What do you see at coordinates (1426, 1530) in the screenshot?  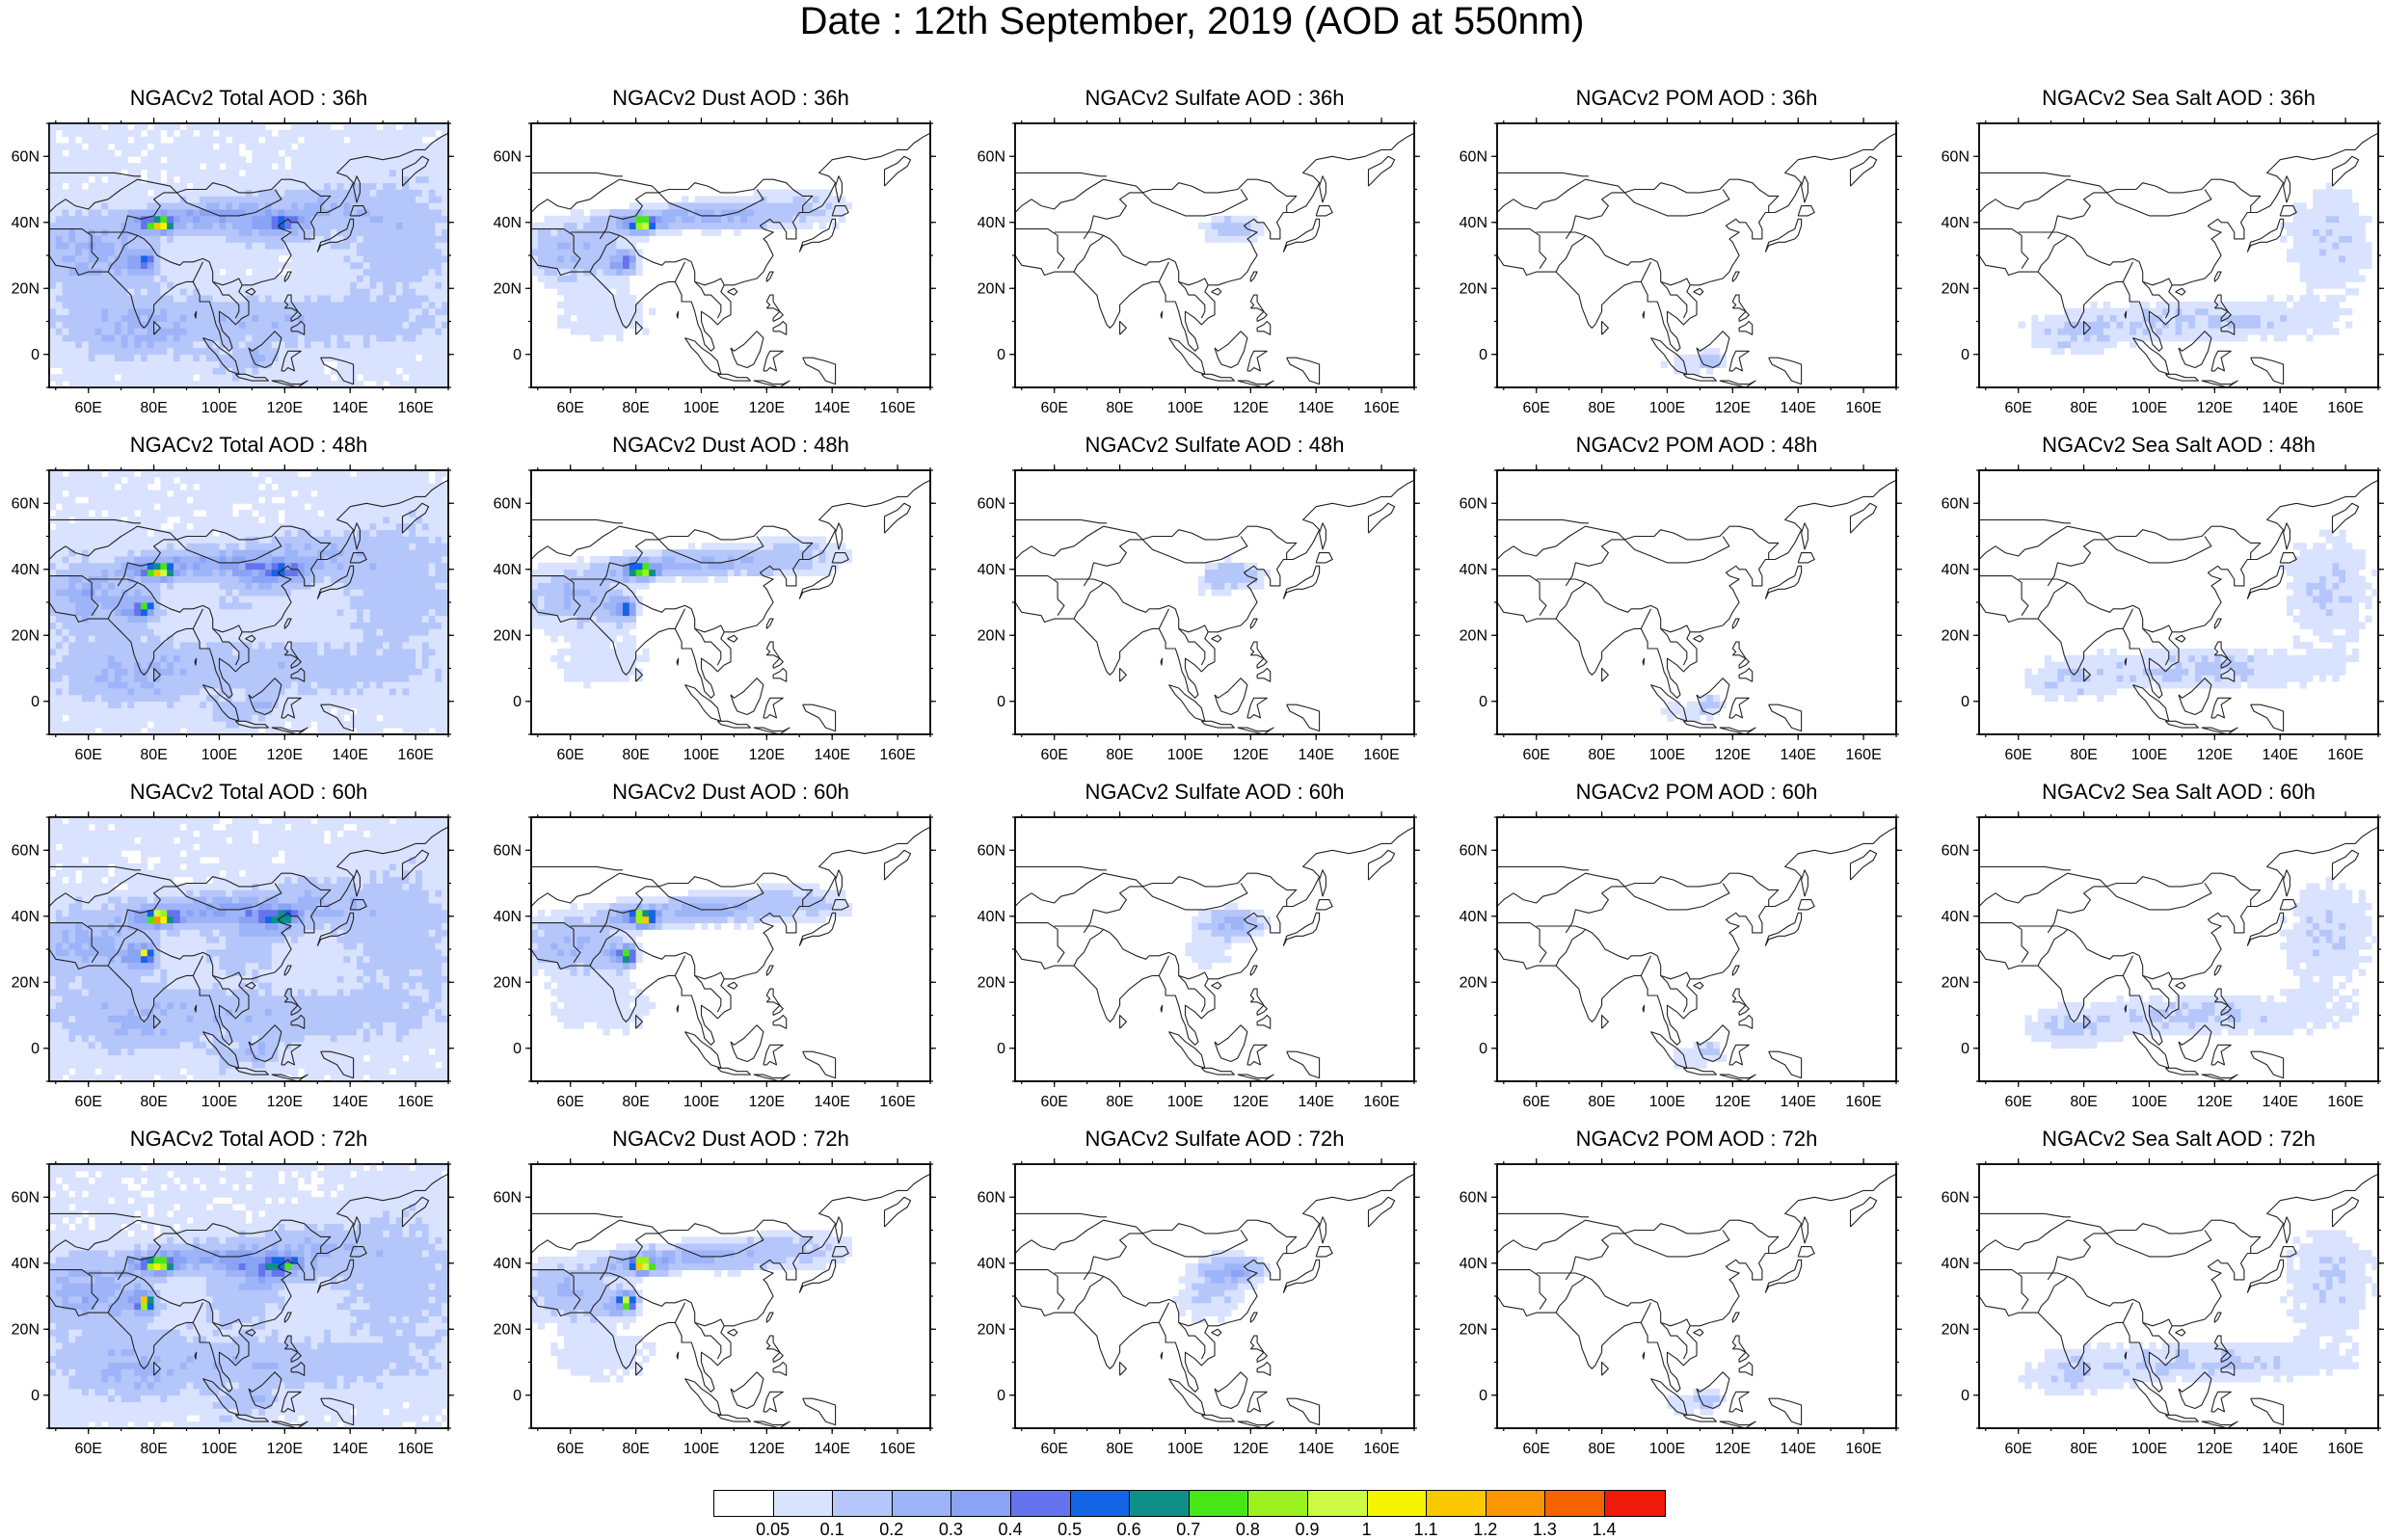 I see `colorbar-label: 1.1` at bounding box center [1426, 1530].